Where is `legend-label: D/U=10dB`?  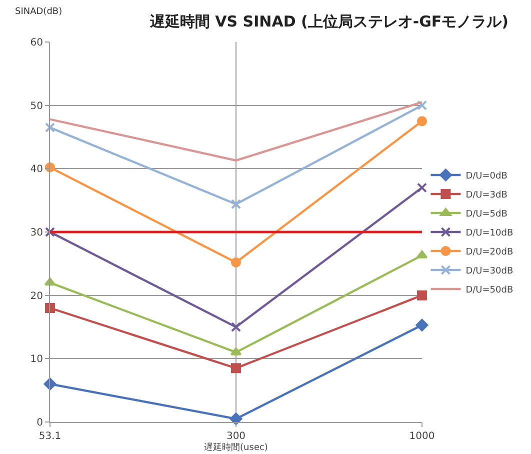 legend-label: D/U=10dB is located at coordinates (490, 233).